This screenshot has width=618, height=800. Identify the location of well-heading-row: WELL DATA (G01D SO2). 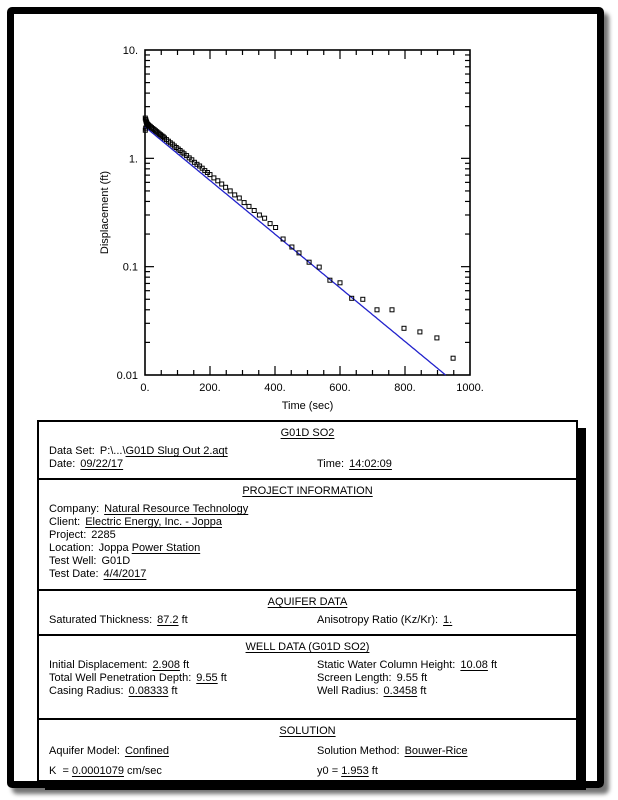
(307, 647).